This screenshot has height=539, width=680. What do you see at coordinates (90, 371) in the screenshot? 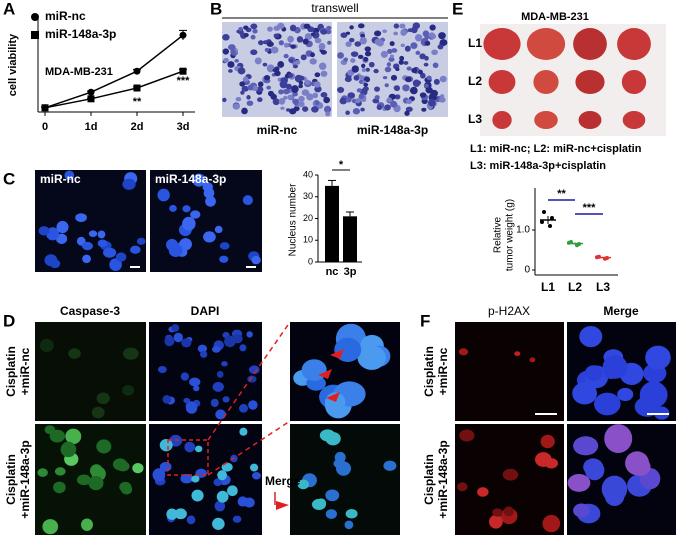
I see `caspase-image` at bounding box center [90, 371].